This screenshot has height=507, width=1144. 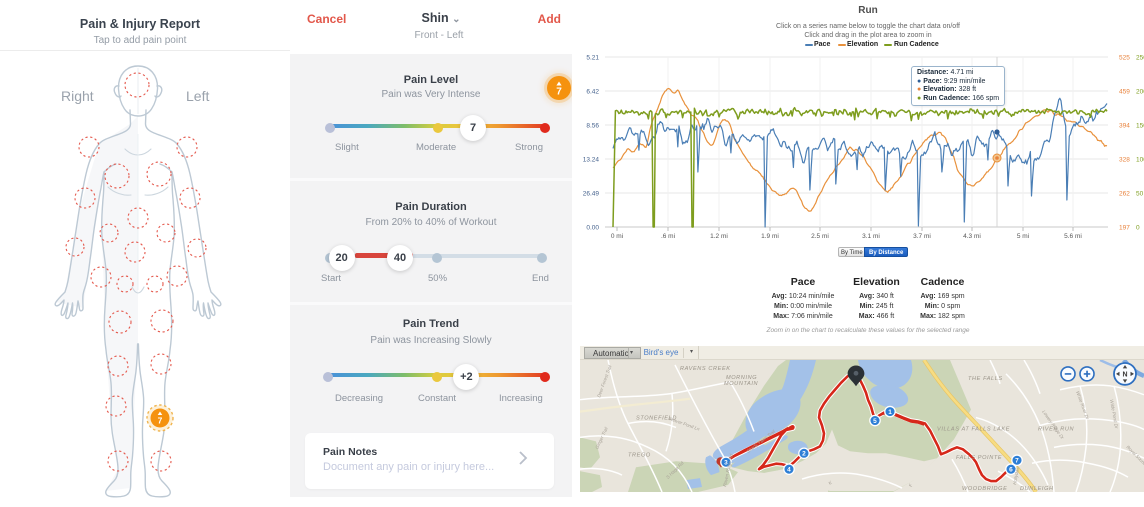 What do you see at coordinates (1124, 194) in the screenshot?
I see `svg-text: 262` at bounding box center [1124, 194].